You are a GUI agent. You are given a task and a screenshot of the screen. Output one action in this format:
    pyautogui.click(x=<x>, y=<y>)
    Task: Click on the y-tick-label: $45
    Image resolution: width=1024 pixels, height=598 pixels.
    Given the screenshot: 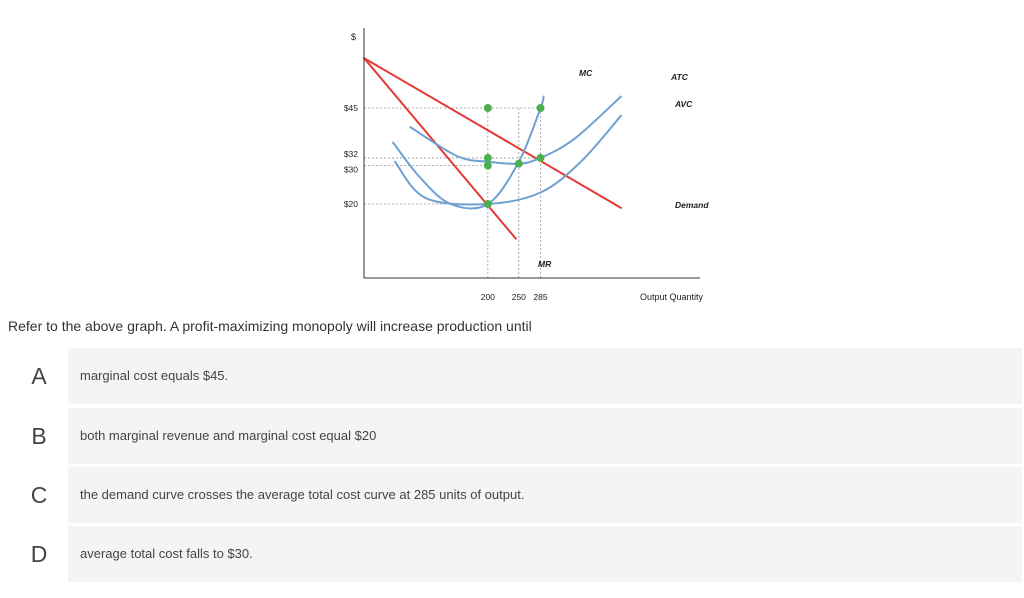 What is the action you would take?
    pyautogui.click(x=351, y=108)
    